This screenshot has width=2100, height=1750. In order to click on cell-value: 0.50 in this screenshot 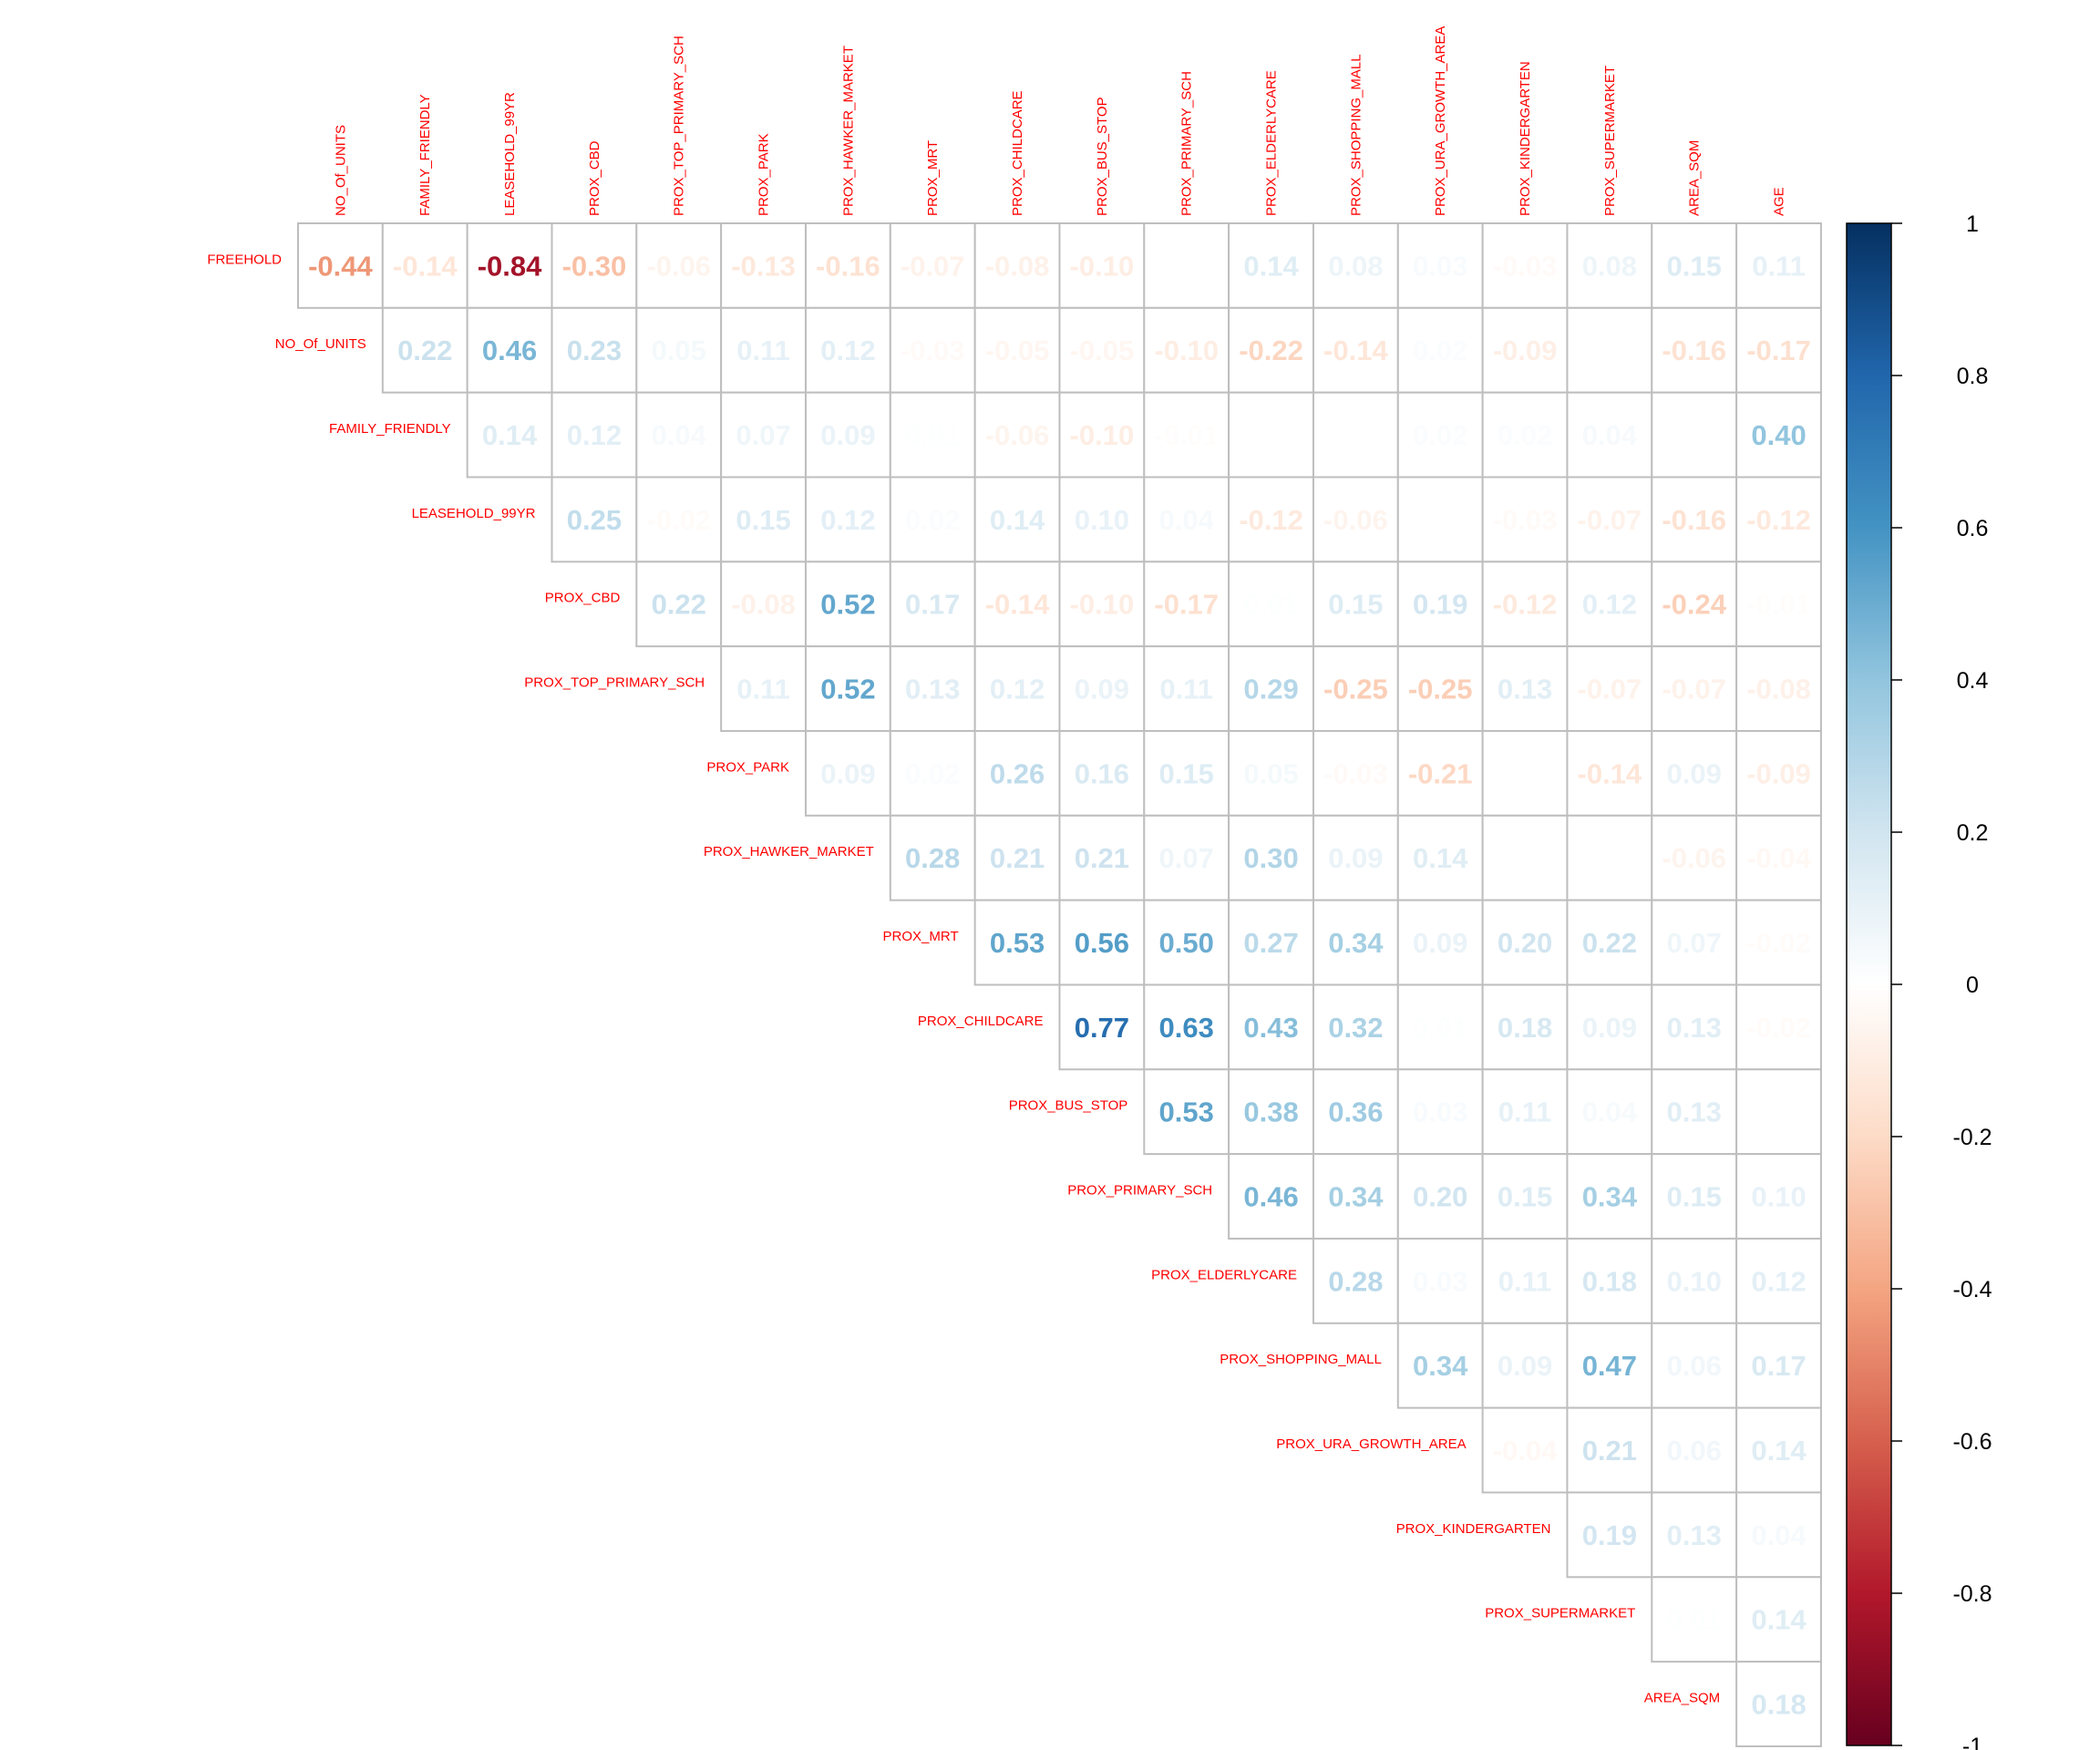, I will do `click(1186, 943)`.